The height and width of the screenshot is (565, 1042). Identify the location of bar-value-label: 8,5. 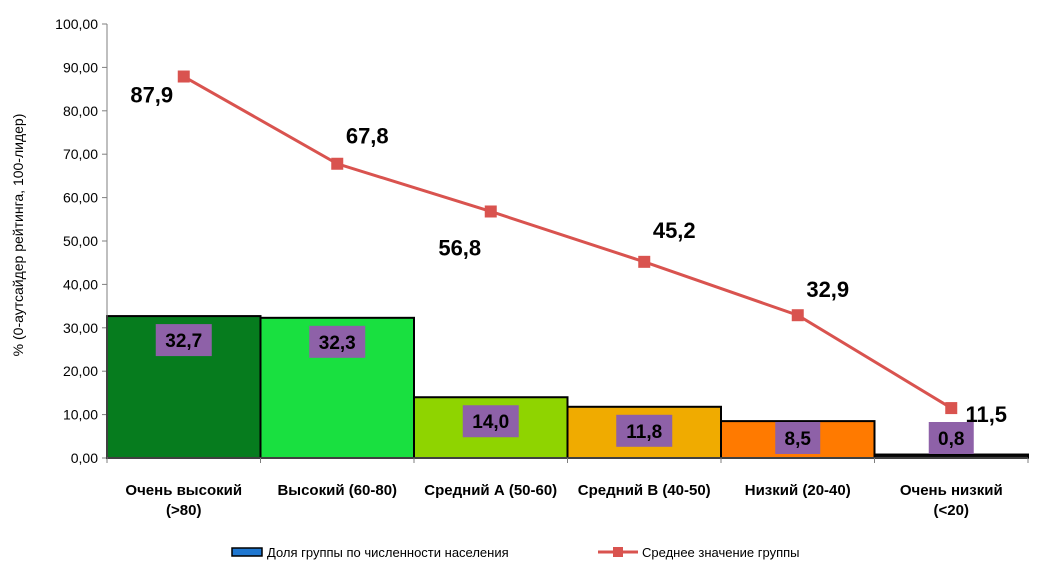
(798, 439).